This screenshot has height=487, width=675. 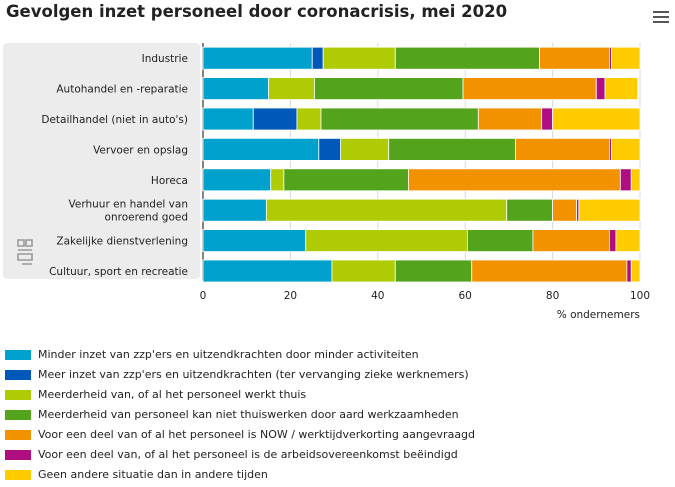 What do you see at coordinates (128, 205) in the screenshot?
I see `category-label: Verhuur en handel van` at bounding box center [128, 205].